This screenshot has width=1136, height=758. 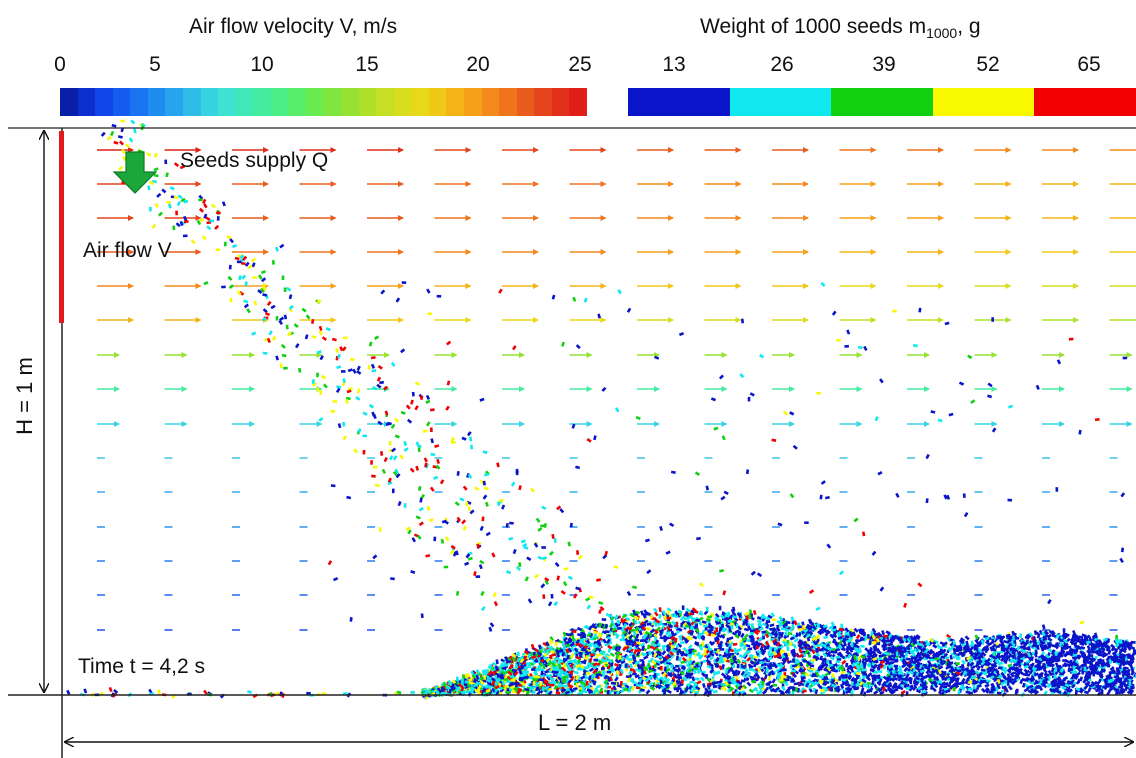 What do you see at coordinates (942, 33) in the screenshot?
I see `weight-legend-title-sub: 1000` at bounding box center [942, 33].